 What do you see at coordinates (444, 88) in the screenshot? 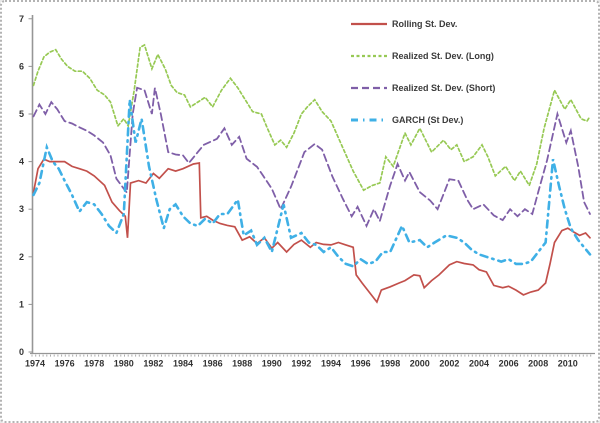
I see `legend-label: Realized St. Dev. (Short)` at bounding box center [444, 88].